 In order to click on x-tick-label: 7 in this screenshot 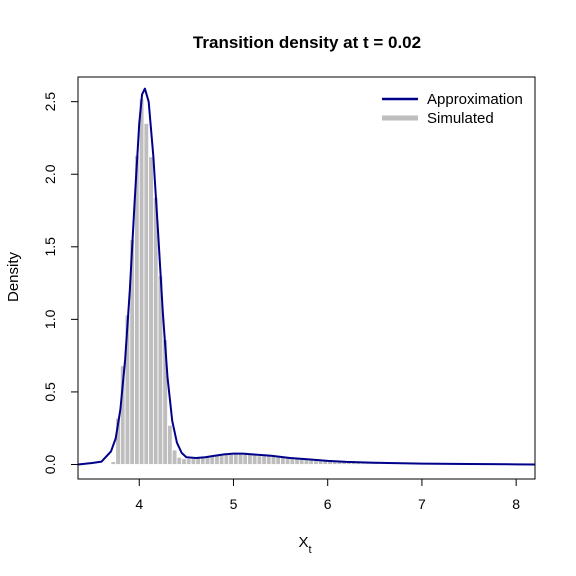, I will do `click(422, 504)`.